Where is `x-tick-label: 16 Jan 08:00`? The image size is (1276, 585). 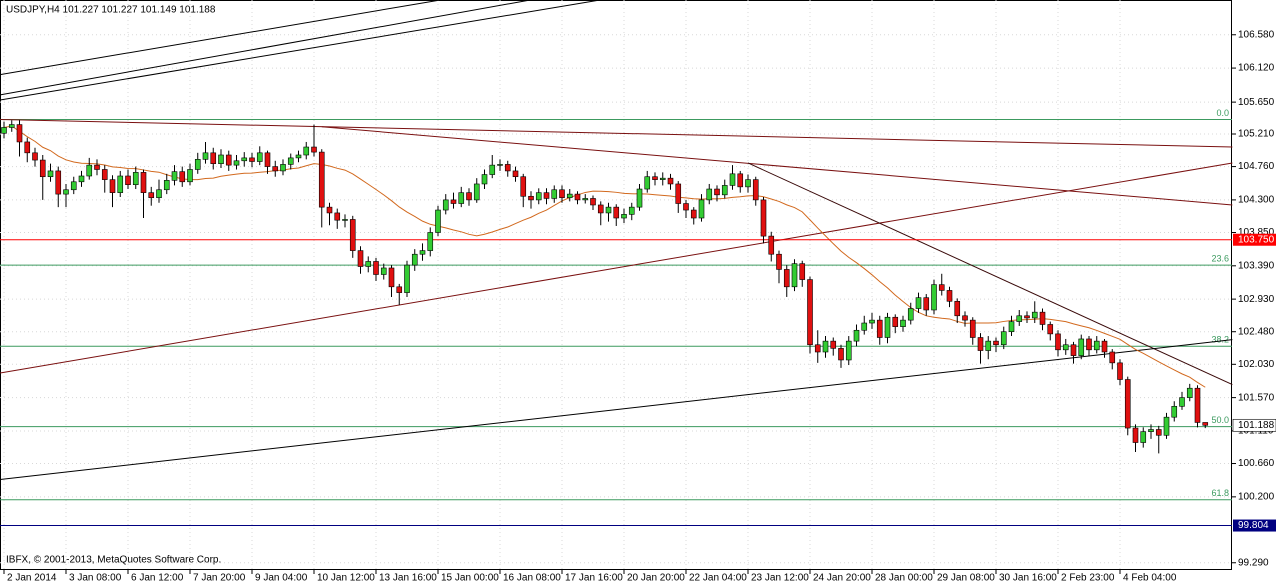 x-tick-label: 16 Jan 08:00 is located at coordinates (532, 578).